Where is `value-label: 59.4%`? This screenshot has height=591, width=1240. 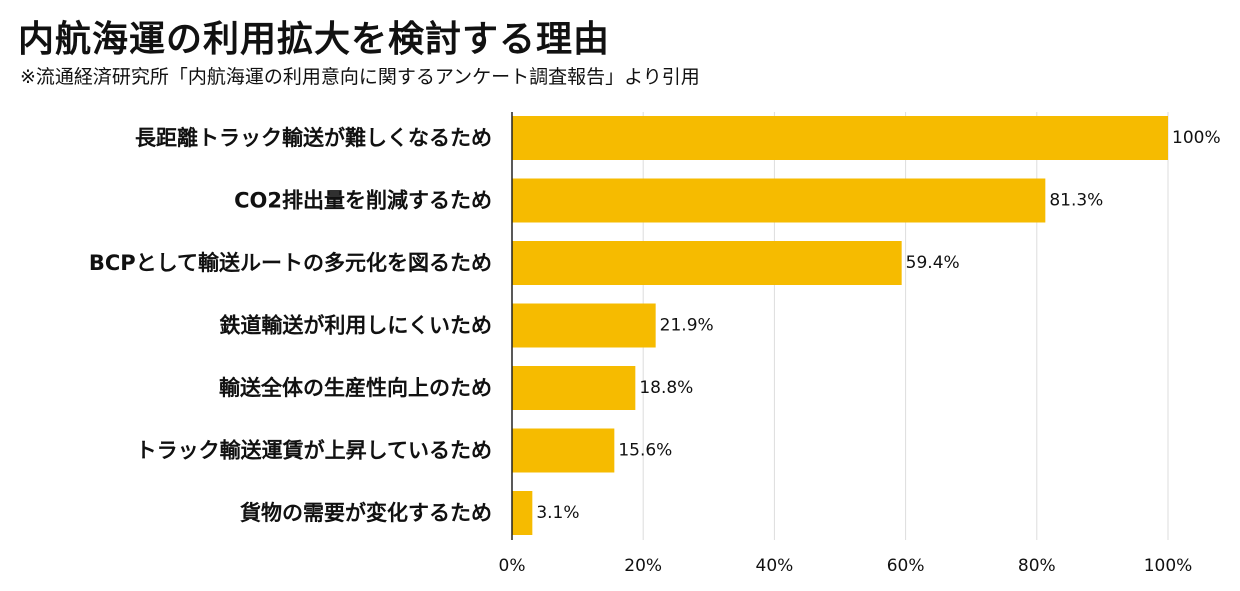 value-label: 59.4% is located at coordinates (933, 263).